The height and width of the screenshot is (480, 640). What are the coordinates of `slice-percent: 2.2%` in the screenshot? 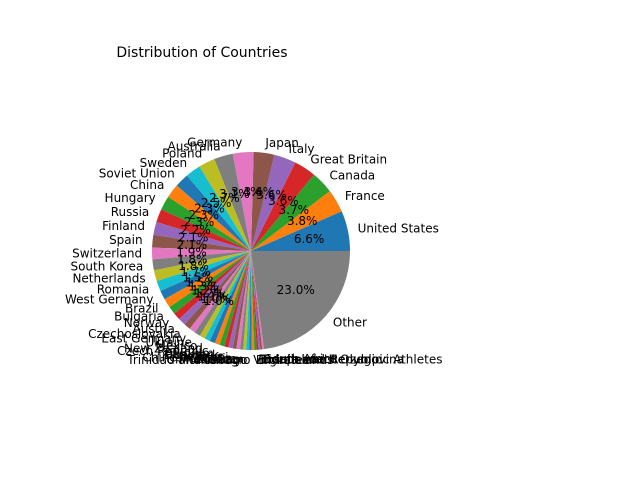 It's located at (195, 230).